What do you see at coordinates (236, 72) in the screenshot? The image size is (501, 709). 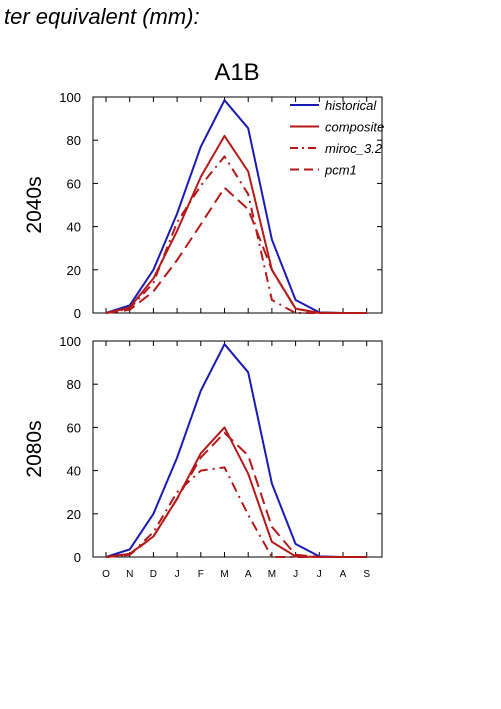 I see `chart-title: A1B` at bounding box center [236, 72].